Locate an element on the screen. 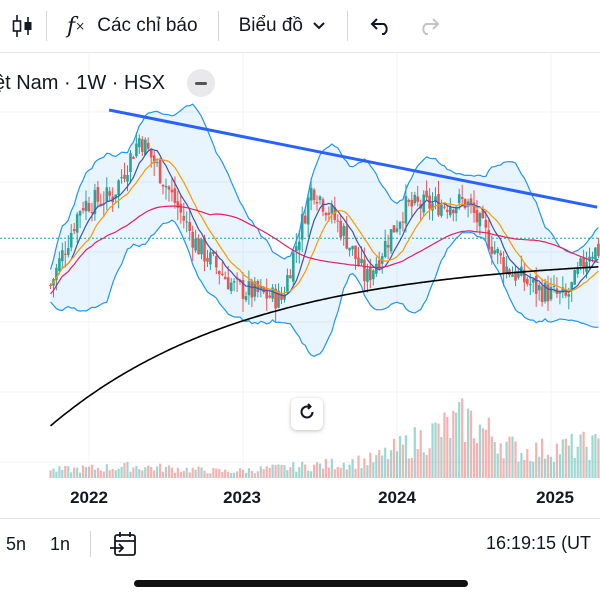 The image size is (600, 600). indicators-button: f × Các chỉ báo is located at coordinates (122, 26).